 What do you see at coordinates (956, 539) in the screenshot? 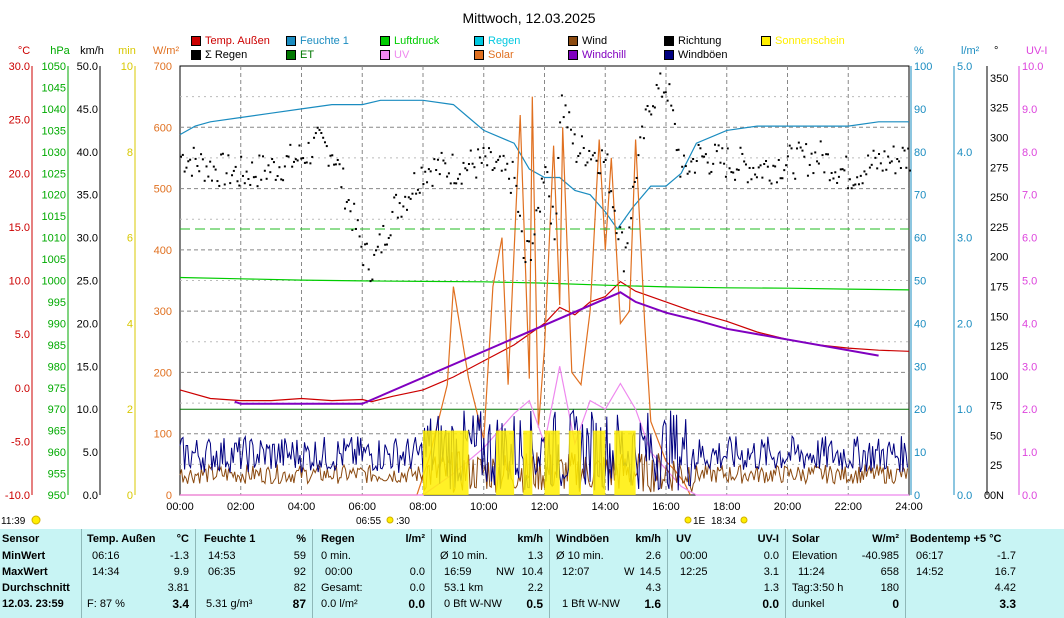
I see `boden-title: Bodentemp +5 °C` at bounding box center [956, 539].